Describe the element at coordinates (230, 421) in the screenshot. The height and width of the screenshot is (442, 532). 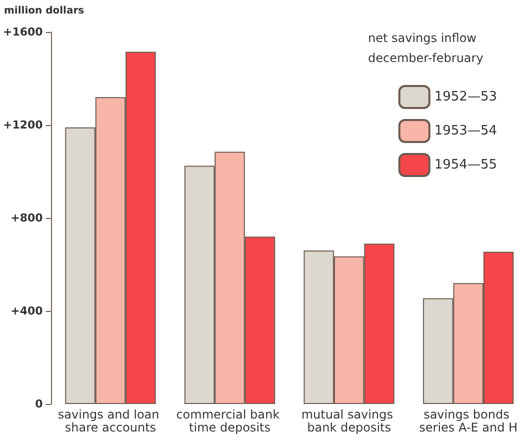
I see `x-tick-label: commercial bank time deposits` at that location.